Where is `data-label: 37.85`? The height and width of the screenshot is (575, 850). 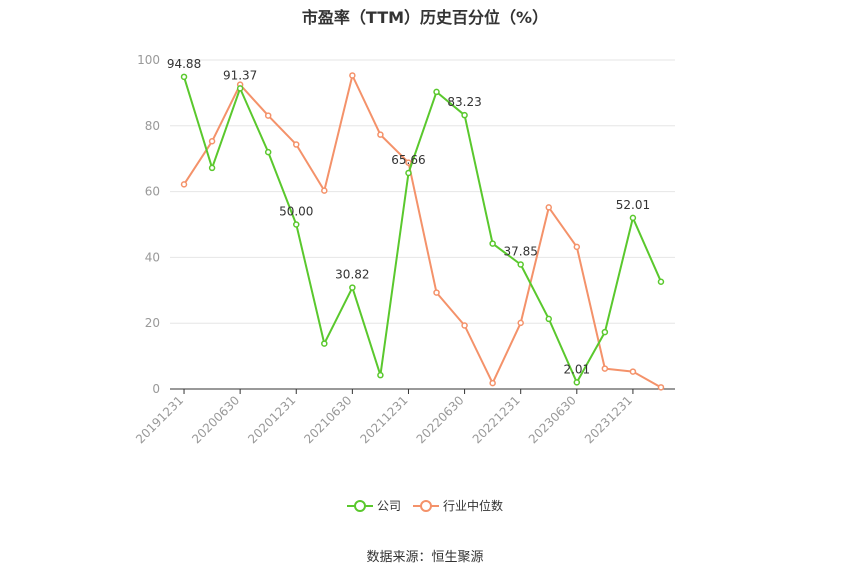
data-label: 37.85 is located at coordinates (521, 251).